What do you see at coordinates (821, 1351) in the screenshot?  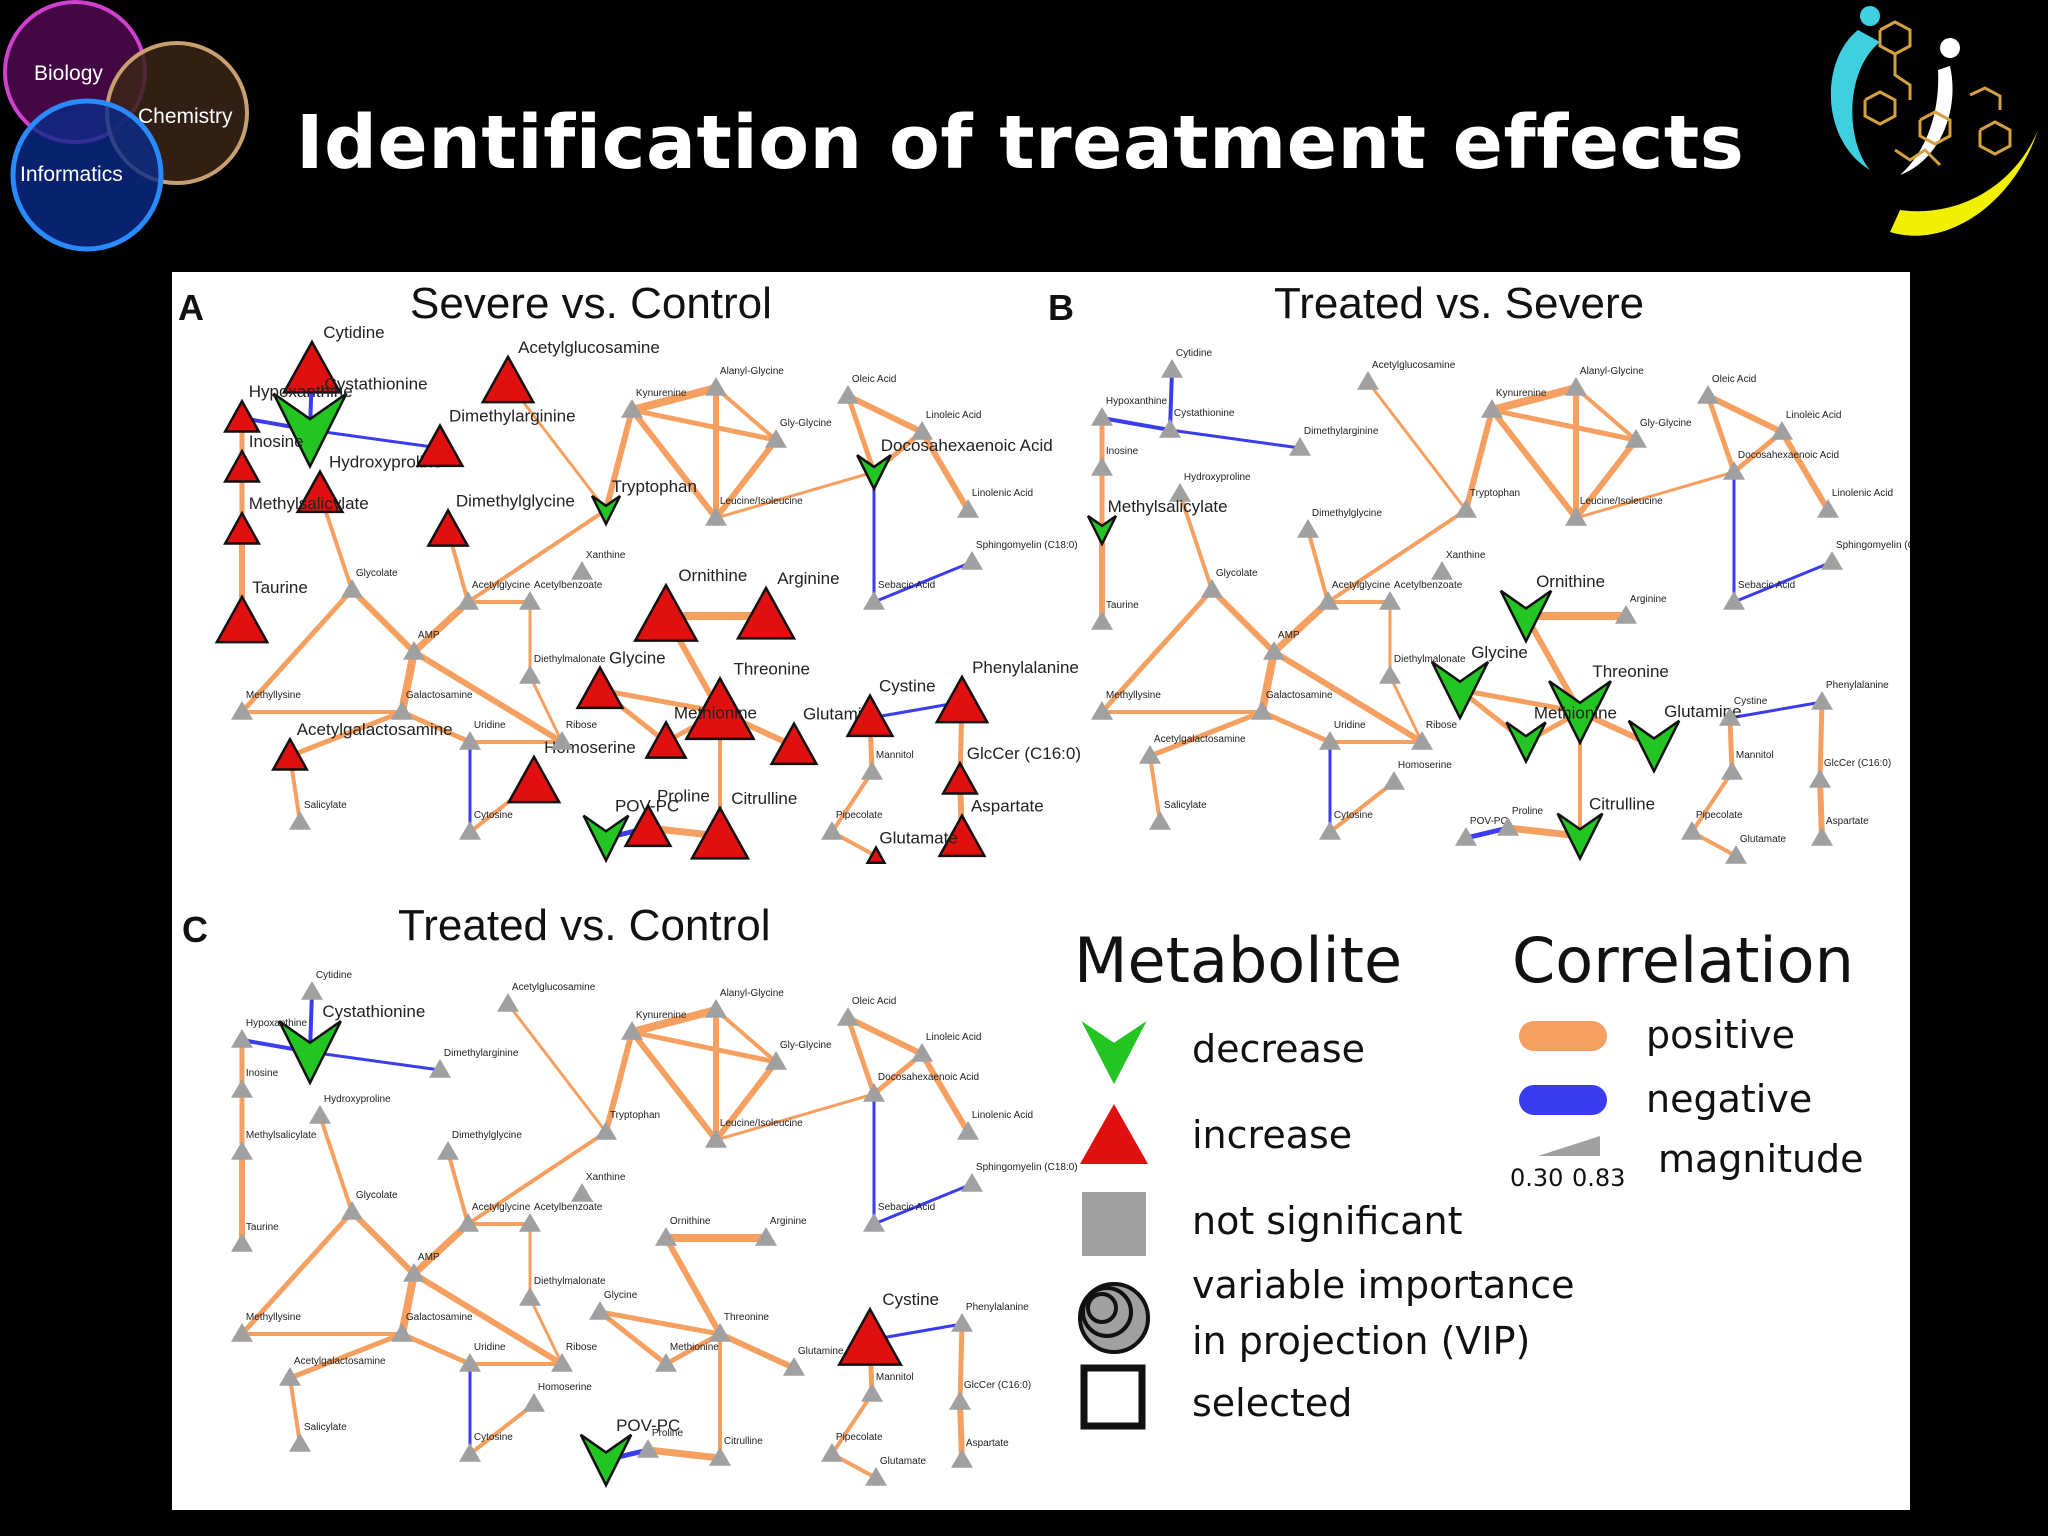 I see `node-label: Glutamine` at bounding box center [821, 1351].